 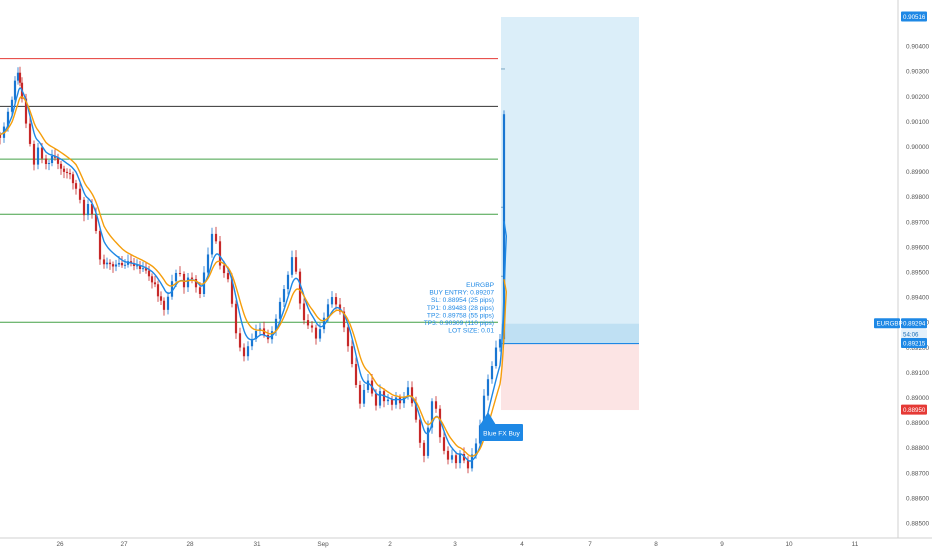 I want to click on y-tick-label: 0.90400, so click(x=918, y=47).